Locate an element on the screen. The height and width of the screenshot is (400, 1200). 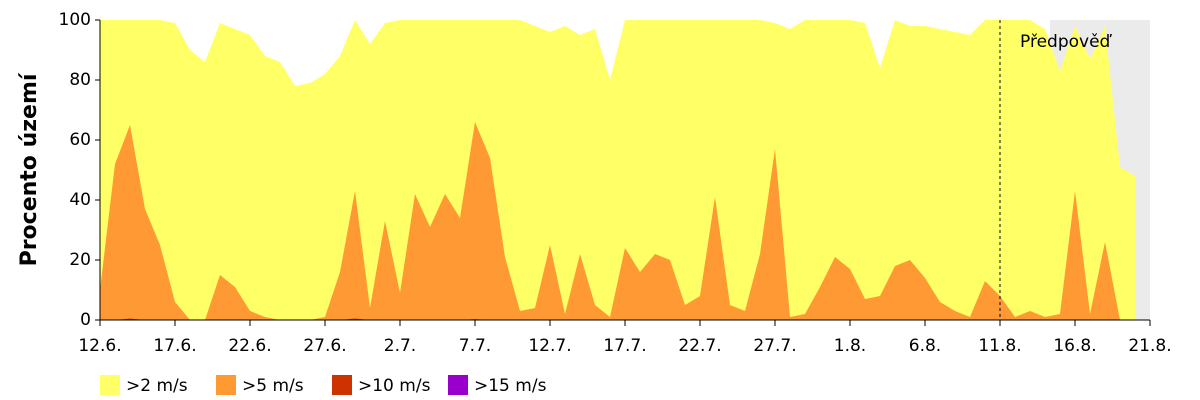
y-axis-label: Procento území is located at coordinates (29, 169).